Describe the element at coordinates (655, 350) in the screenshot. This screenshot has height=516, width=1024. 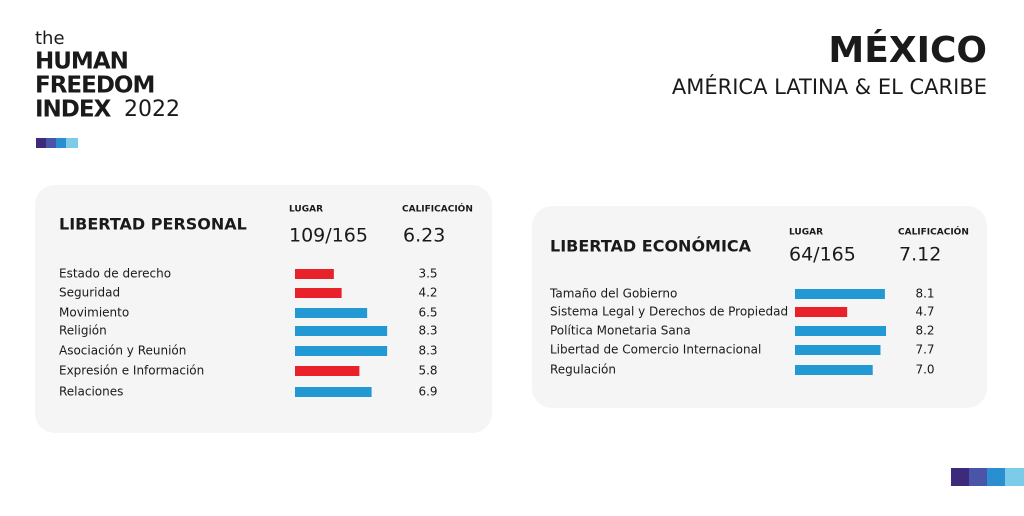
I see `category-label: Libertad de Comercio Internacional` at that location.